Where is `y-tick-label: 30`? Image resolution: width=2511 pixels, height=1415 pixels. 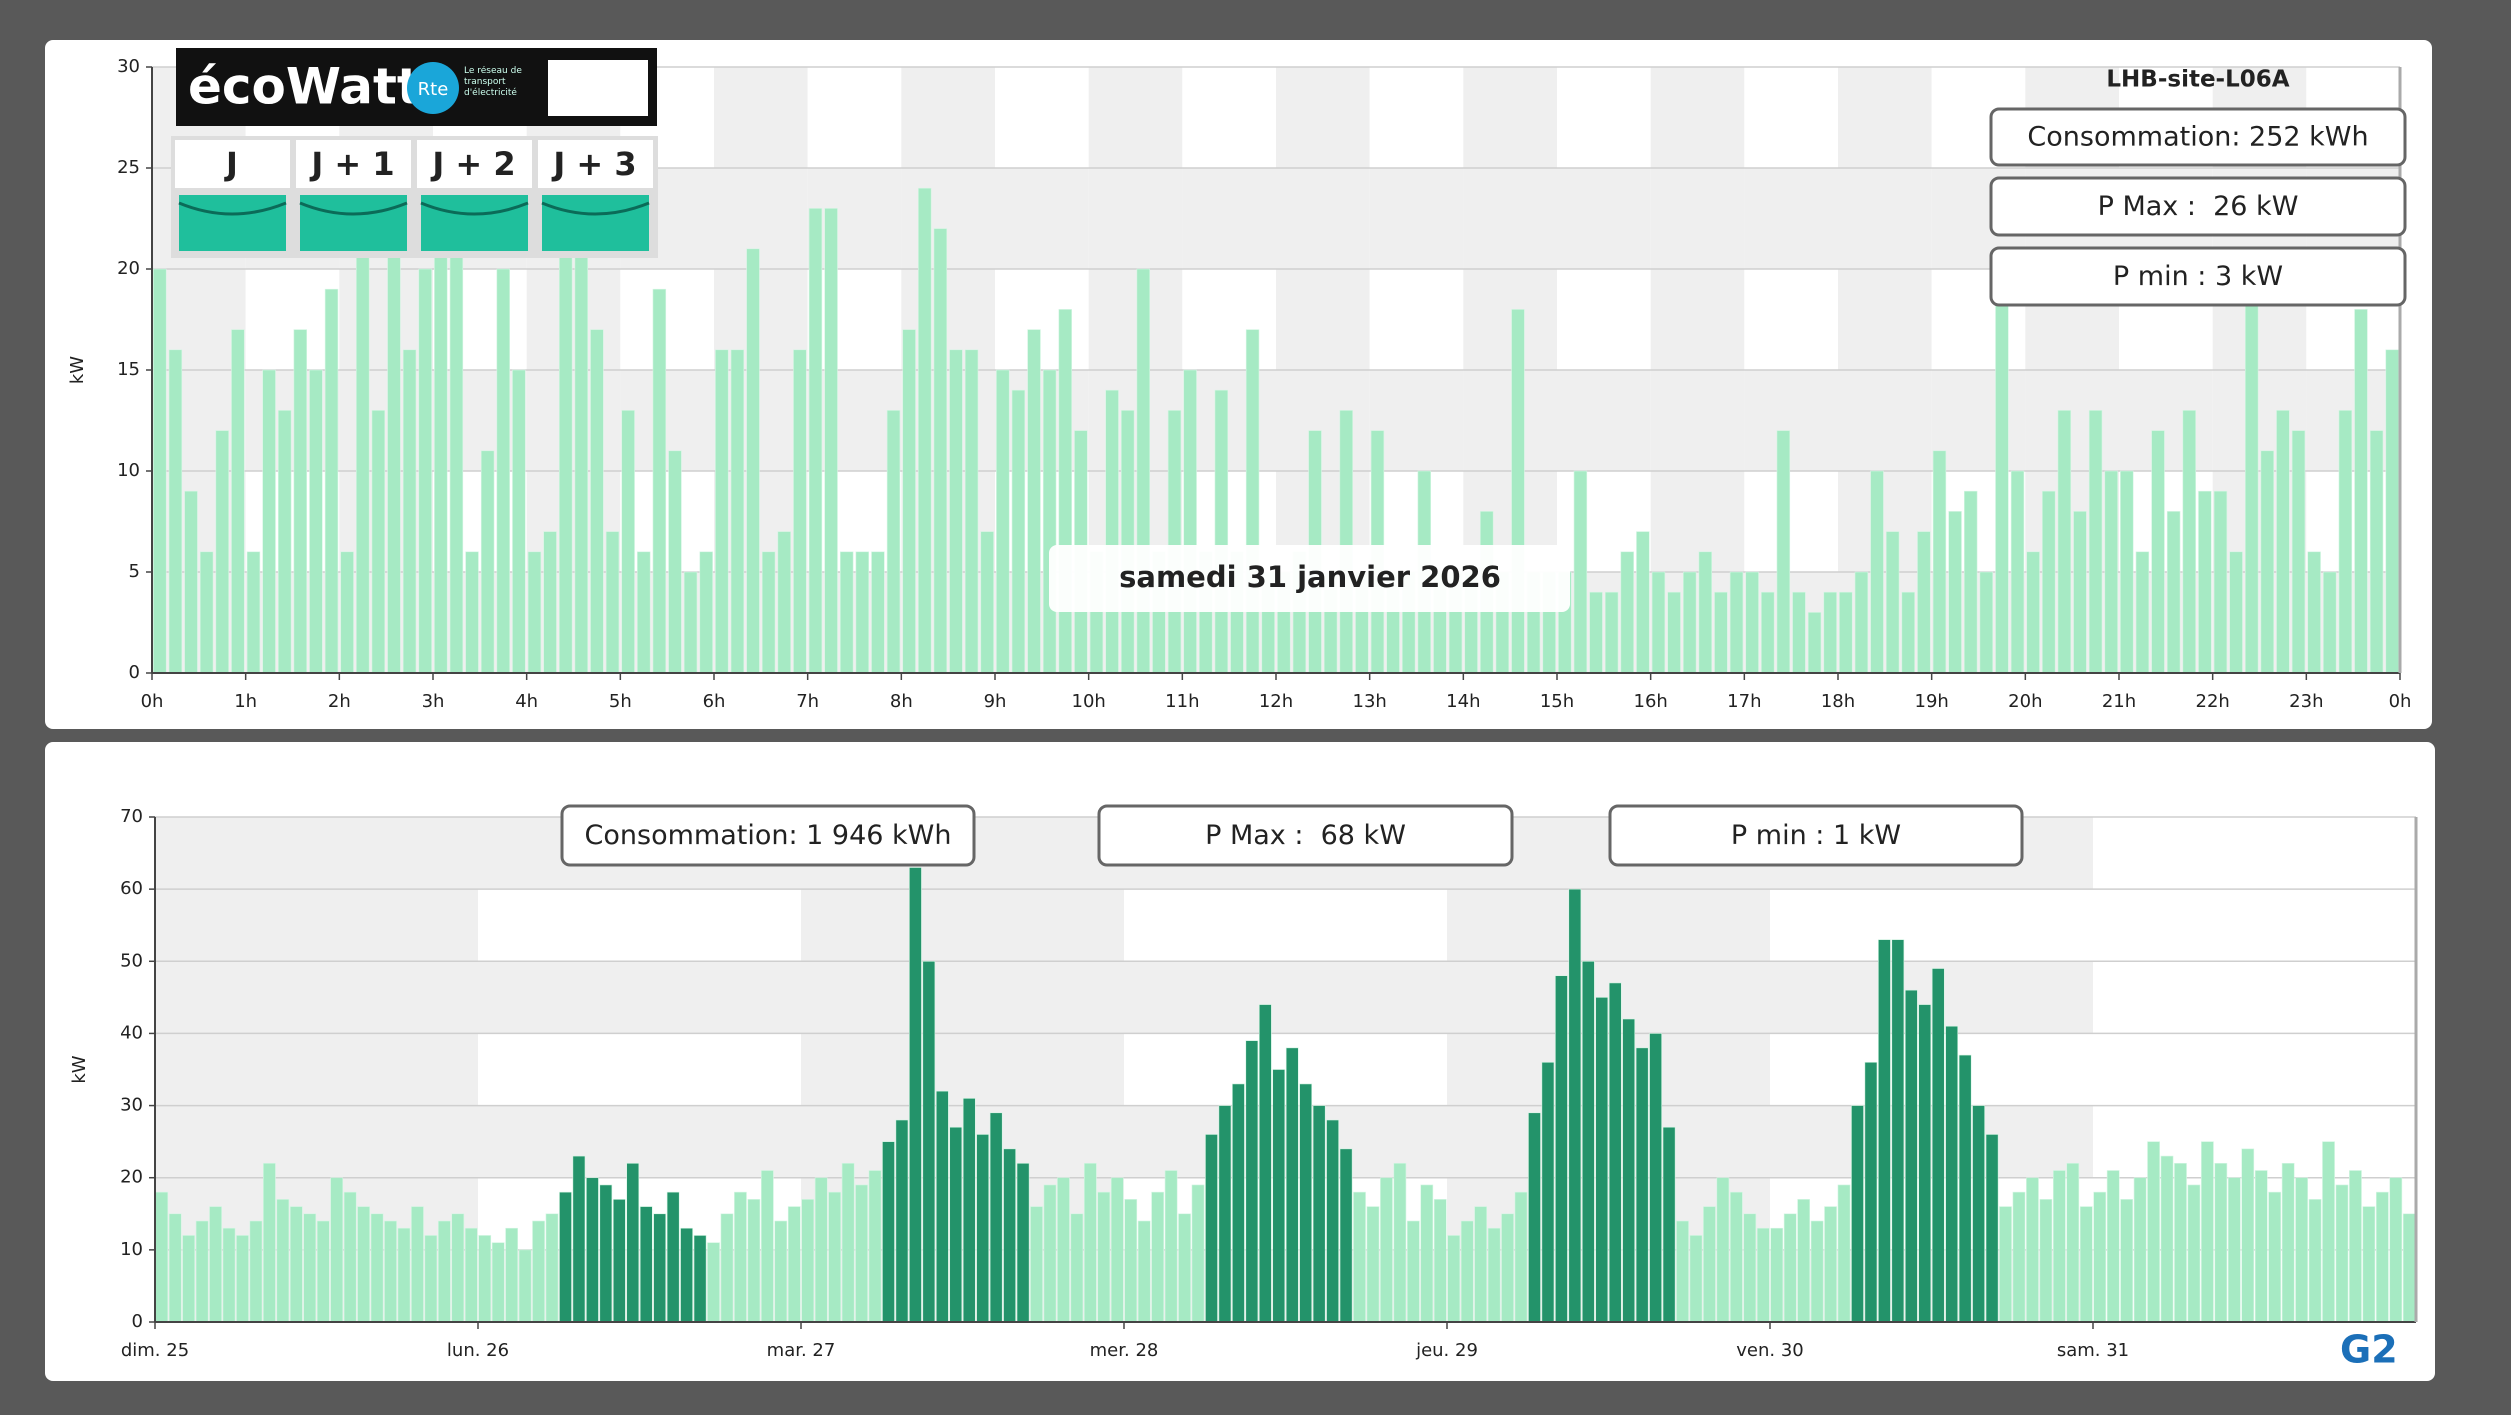
y-tick-label: 30 is located at coordinates (128, 66).